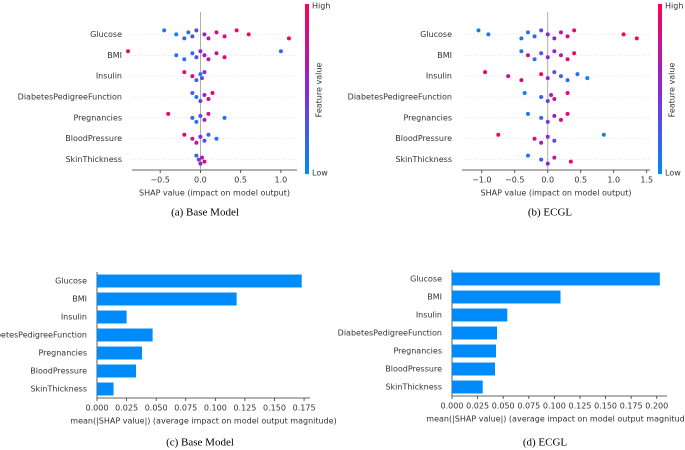  Describe the element at coordinates (613, 180) in the screenshot. I see `x-tick-label: 1.0` at that location.